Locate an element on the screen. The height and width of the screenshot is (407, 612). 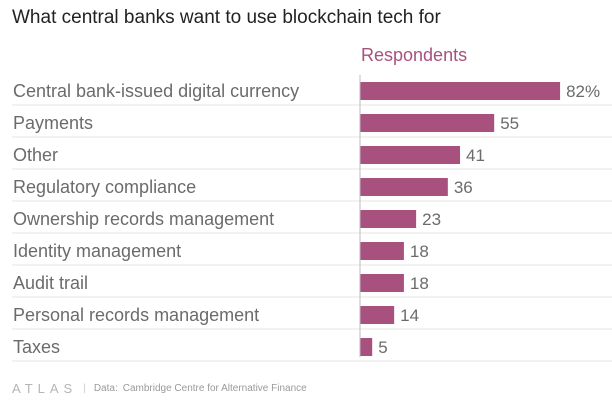
value-label: 23 is located at coordinates (431, 219).